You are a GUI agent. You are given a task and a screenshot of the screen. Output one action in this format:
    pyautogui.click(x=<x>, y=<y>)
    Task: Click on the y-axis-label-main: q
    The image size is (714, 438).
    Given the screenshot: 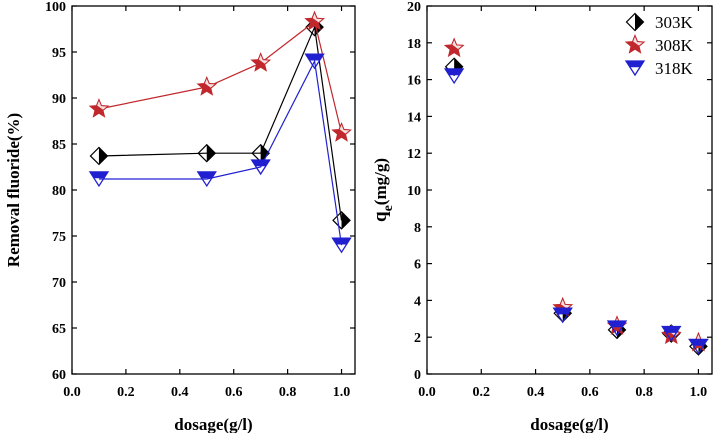 What is the action you would take?
    pyautogui.click(x=380, y=216)
    